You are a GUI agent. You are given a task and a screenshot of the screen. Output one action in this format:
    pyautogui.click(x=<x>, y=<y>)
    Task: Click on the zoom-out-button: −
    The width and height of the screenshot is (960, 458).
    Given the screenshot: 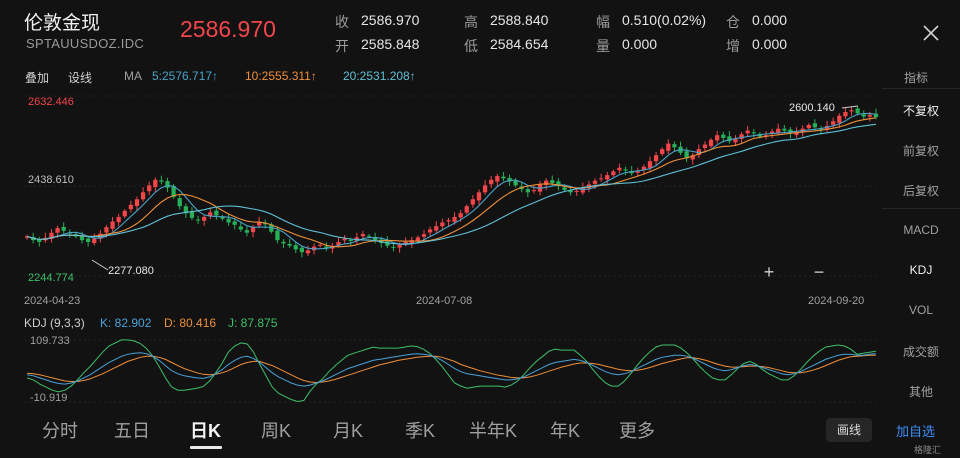 What is the action you would take?
    pyautogui.click(x=819, y=272)
    